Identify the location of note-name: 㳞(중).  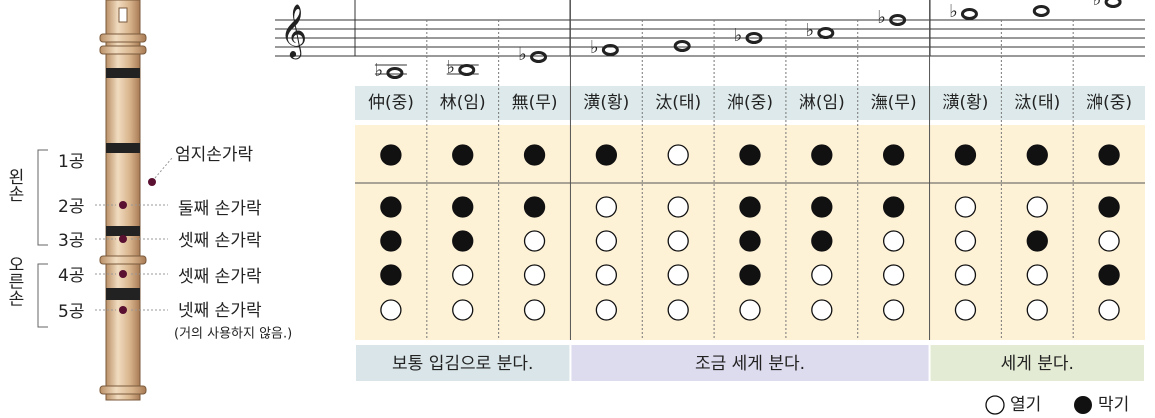
(750, 103).